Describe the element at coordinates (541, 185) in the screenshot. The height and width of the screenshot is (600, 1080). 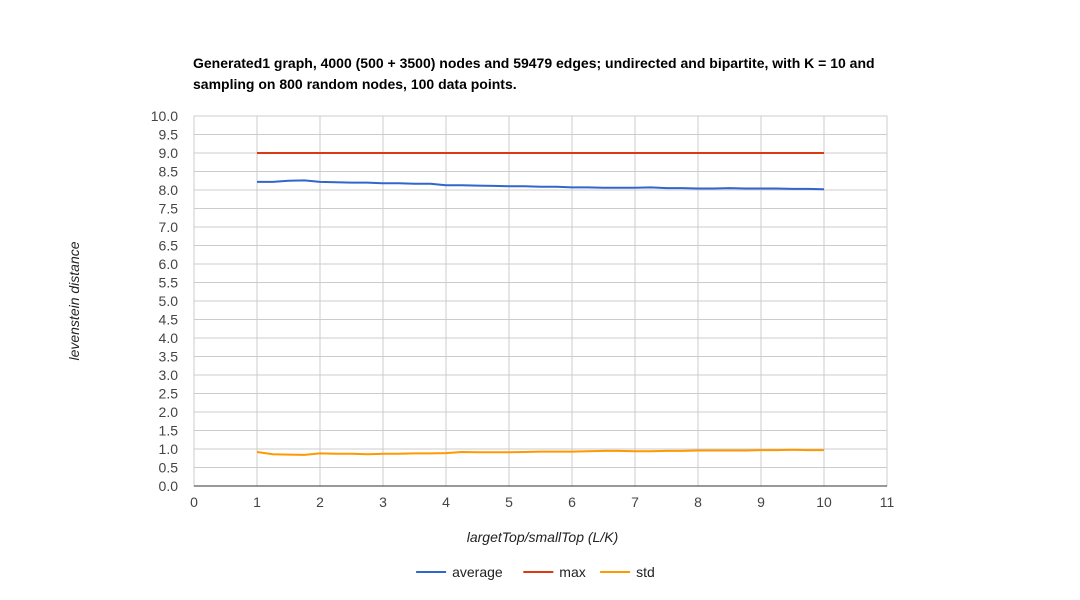
I see `series-line-average` at that location.